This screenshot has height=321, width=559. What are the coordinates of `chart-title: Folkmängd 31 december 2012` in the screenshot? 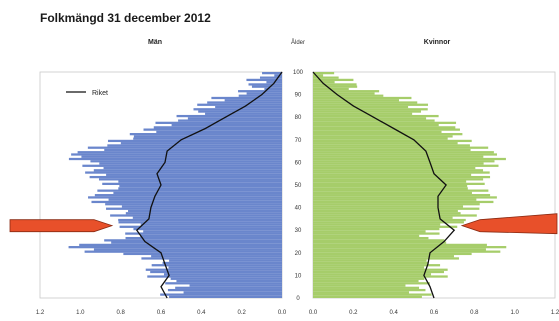 It's located at (125, 18).